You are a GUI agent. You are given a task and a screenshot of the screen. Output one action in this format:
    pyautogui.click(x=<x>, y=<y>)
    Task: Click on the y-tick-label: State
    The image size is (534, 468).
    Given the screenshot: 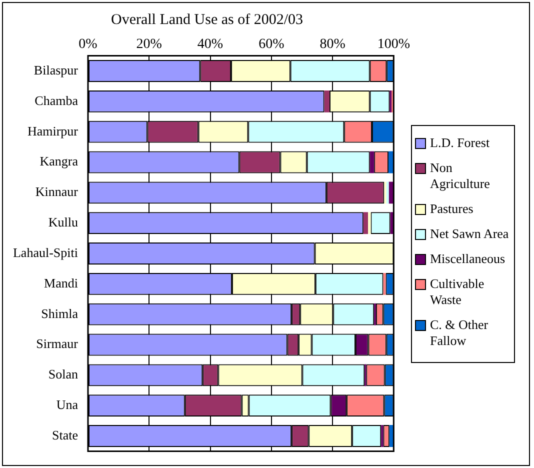 What is the action you would take?
    pyautogui.click(x=65, y=434)
    